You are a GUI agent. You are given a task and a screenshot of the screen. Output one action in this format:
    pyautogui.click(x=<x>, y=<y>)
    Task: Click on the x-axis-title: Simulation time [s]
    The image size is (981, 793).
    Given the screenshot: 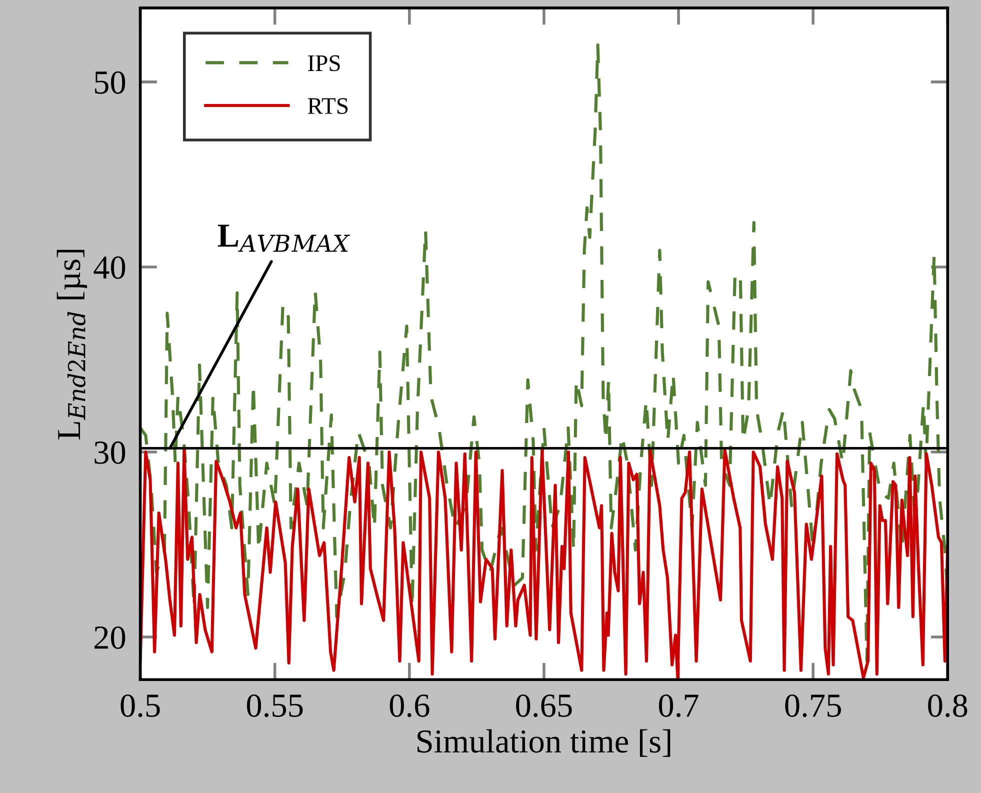 What is the action you would take?
    pyautogui.click(x=544, y=743)
    